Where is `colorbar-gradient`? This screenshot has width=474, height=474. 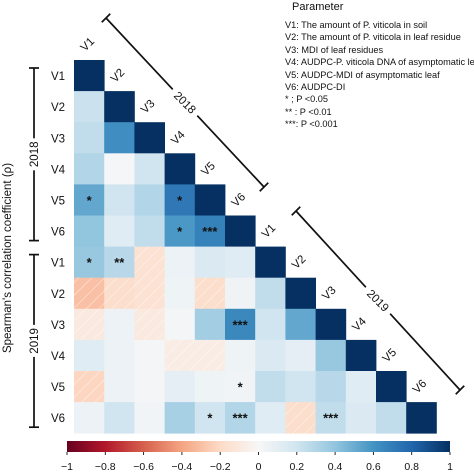
colorbar-gradient is located at coordinates (258, 446).